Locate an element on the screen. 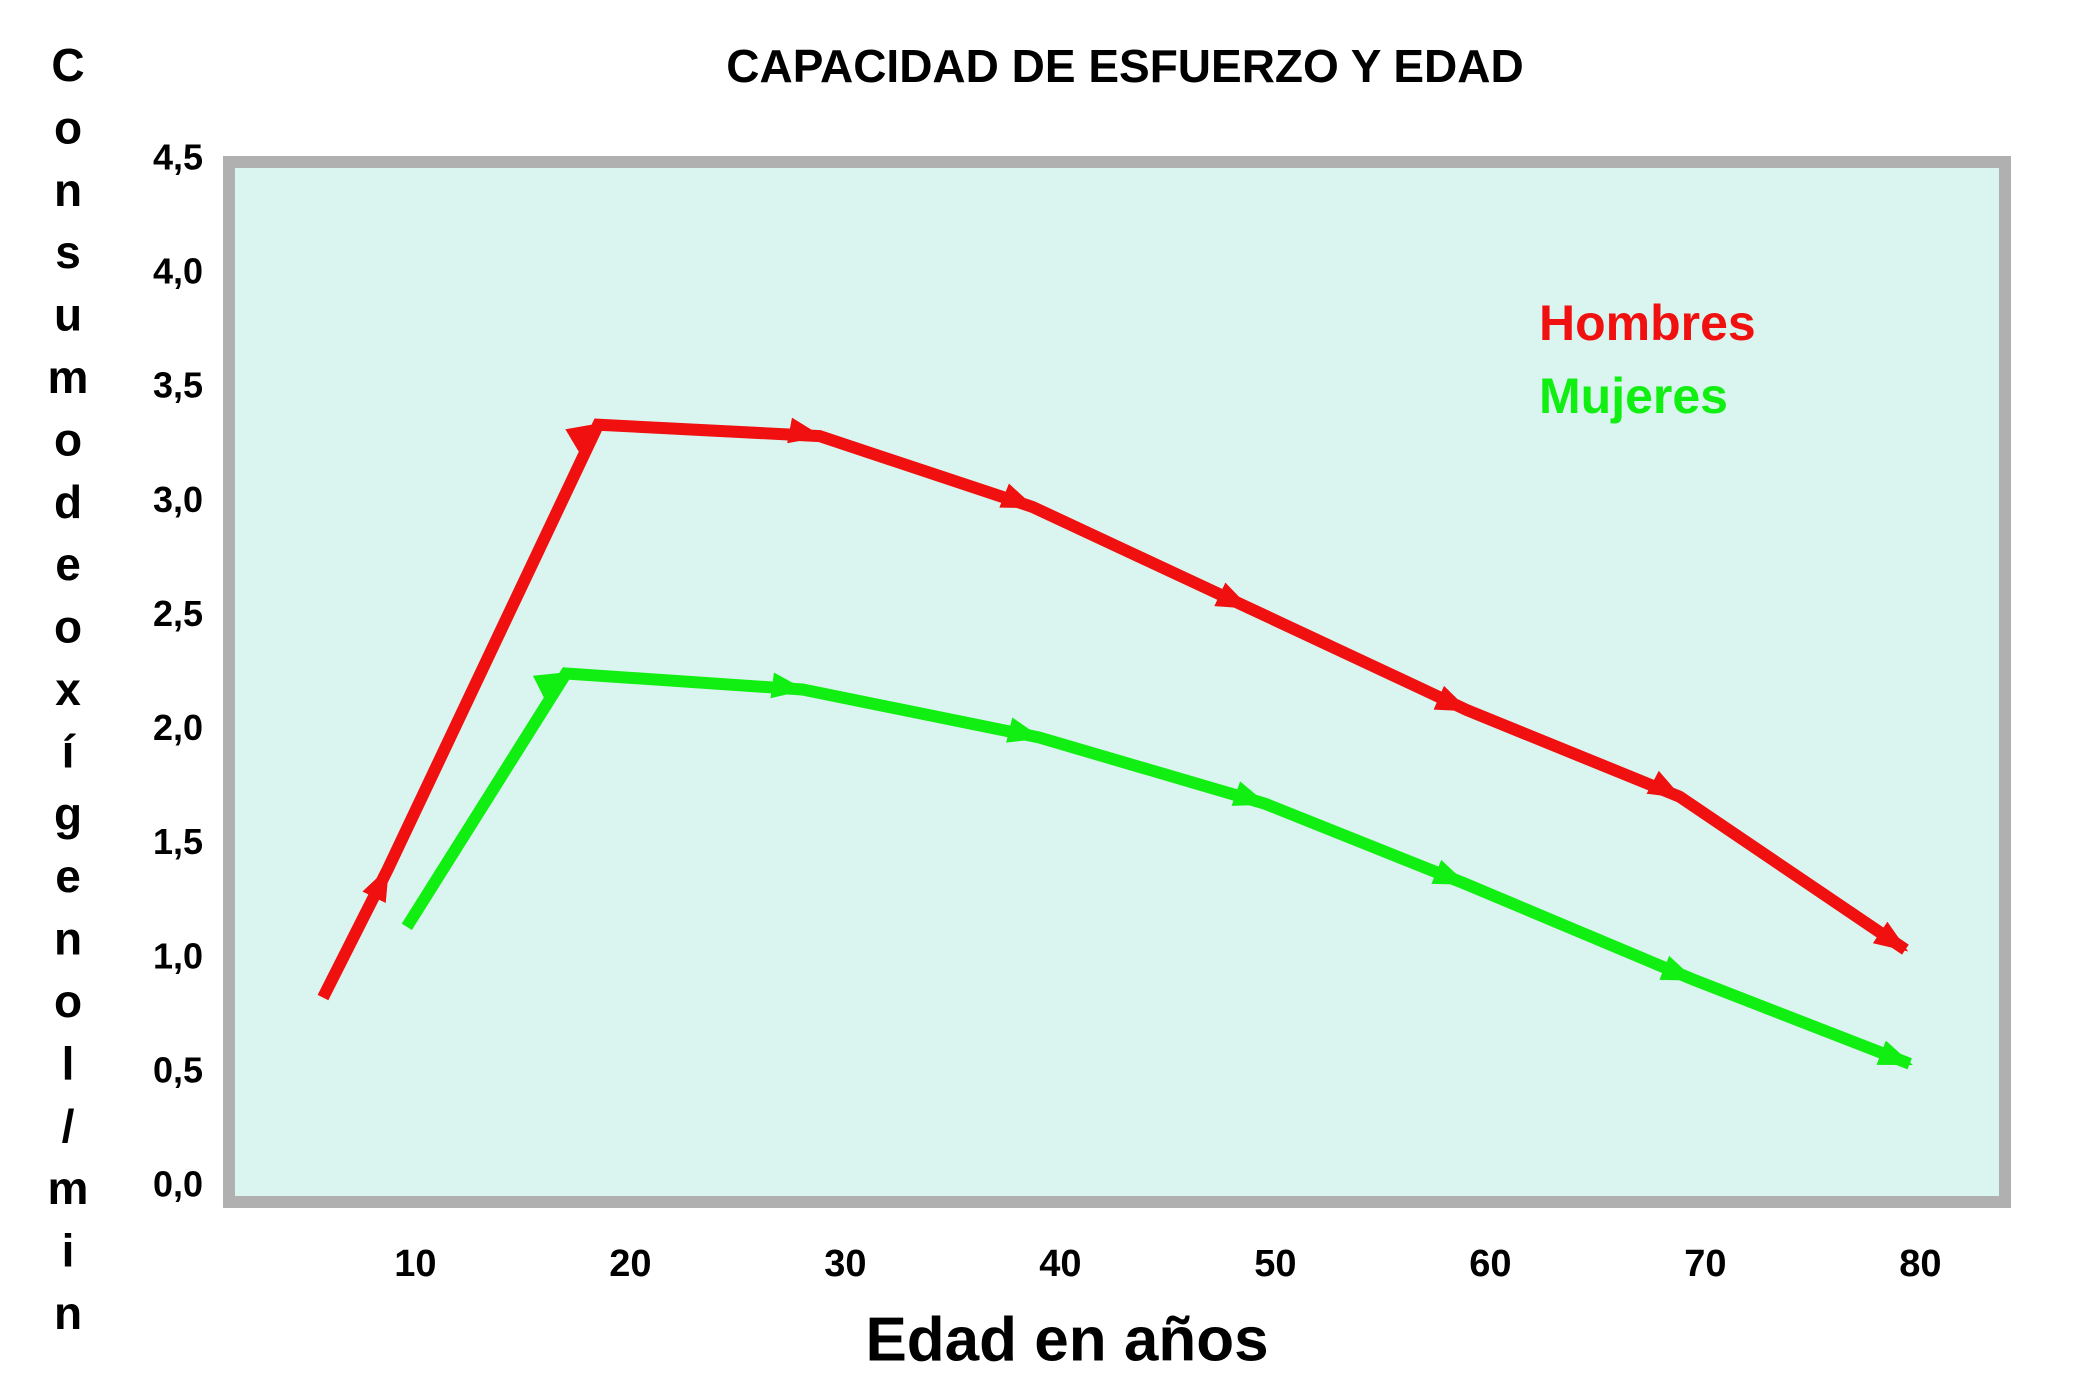  y-tick-label: 3,5 is located at coordinates (178, 385).